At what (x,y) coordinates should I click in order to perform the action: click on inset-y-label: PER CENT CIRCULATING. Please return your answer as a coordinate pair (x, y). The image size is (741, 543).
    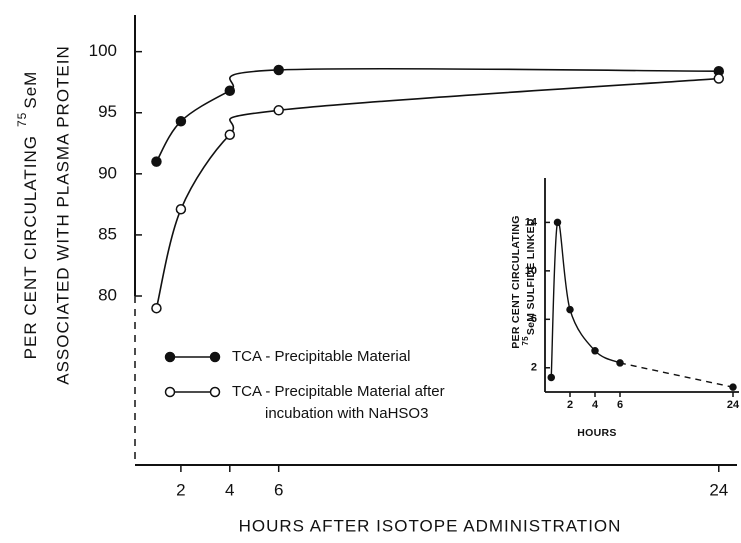
    Looking at the image, I should click on (516, 282).